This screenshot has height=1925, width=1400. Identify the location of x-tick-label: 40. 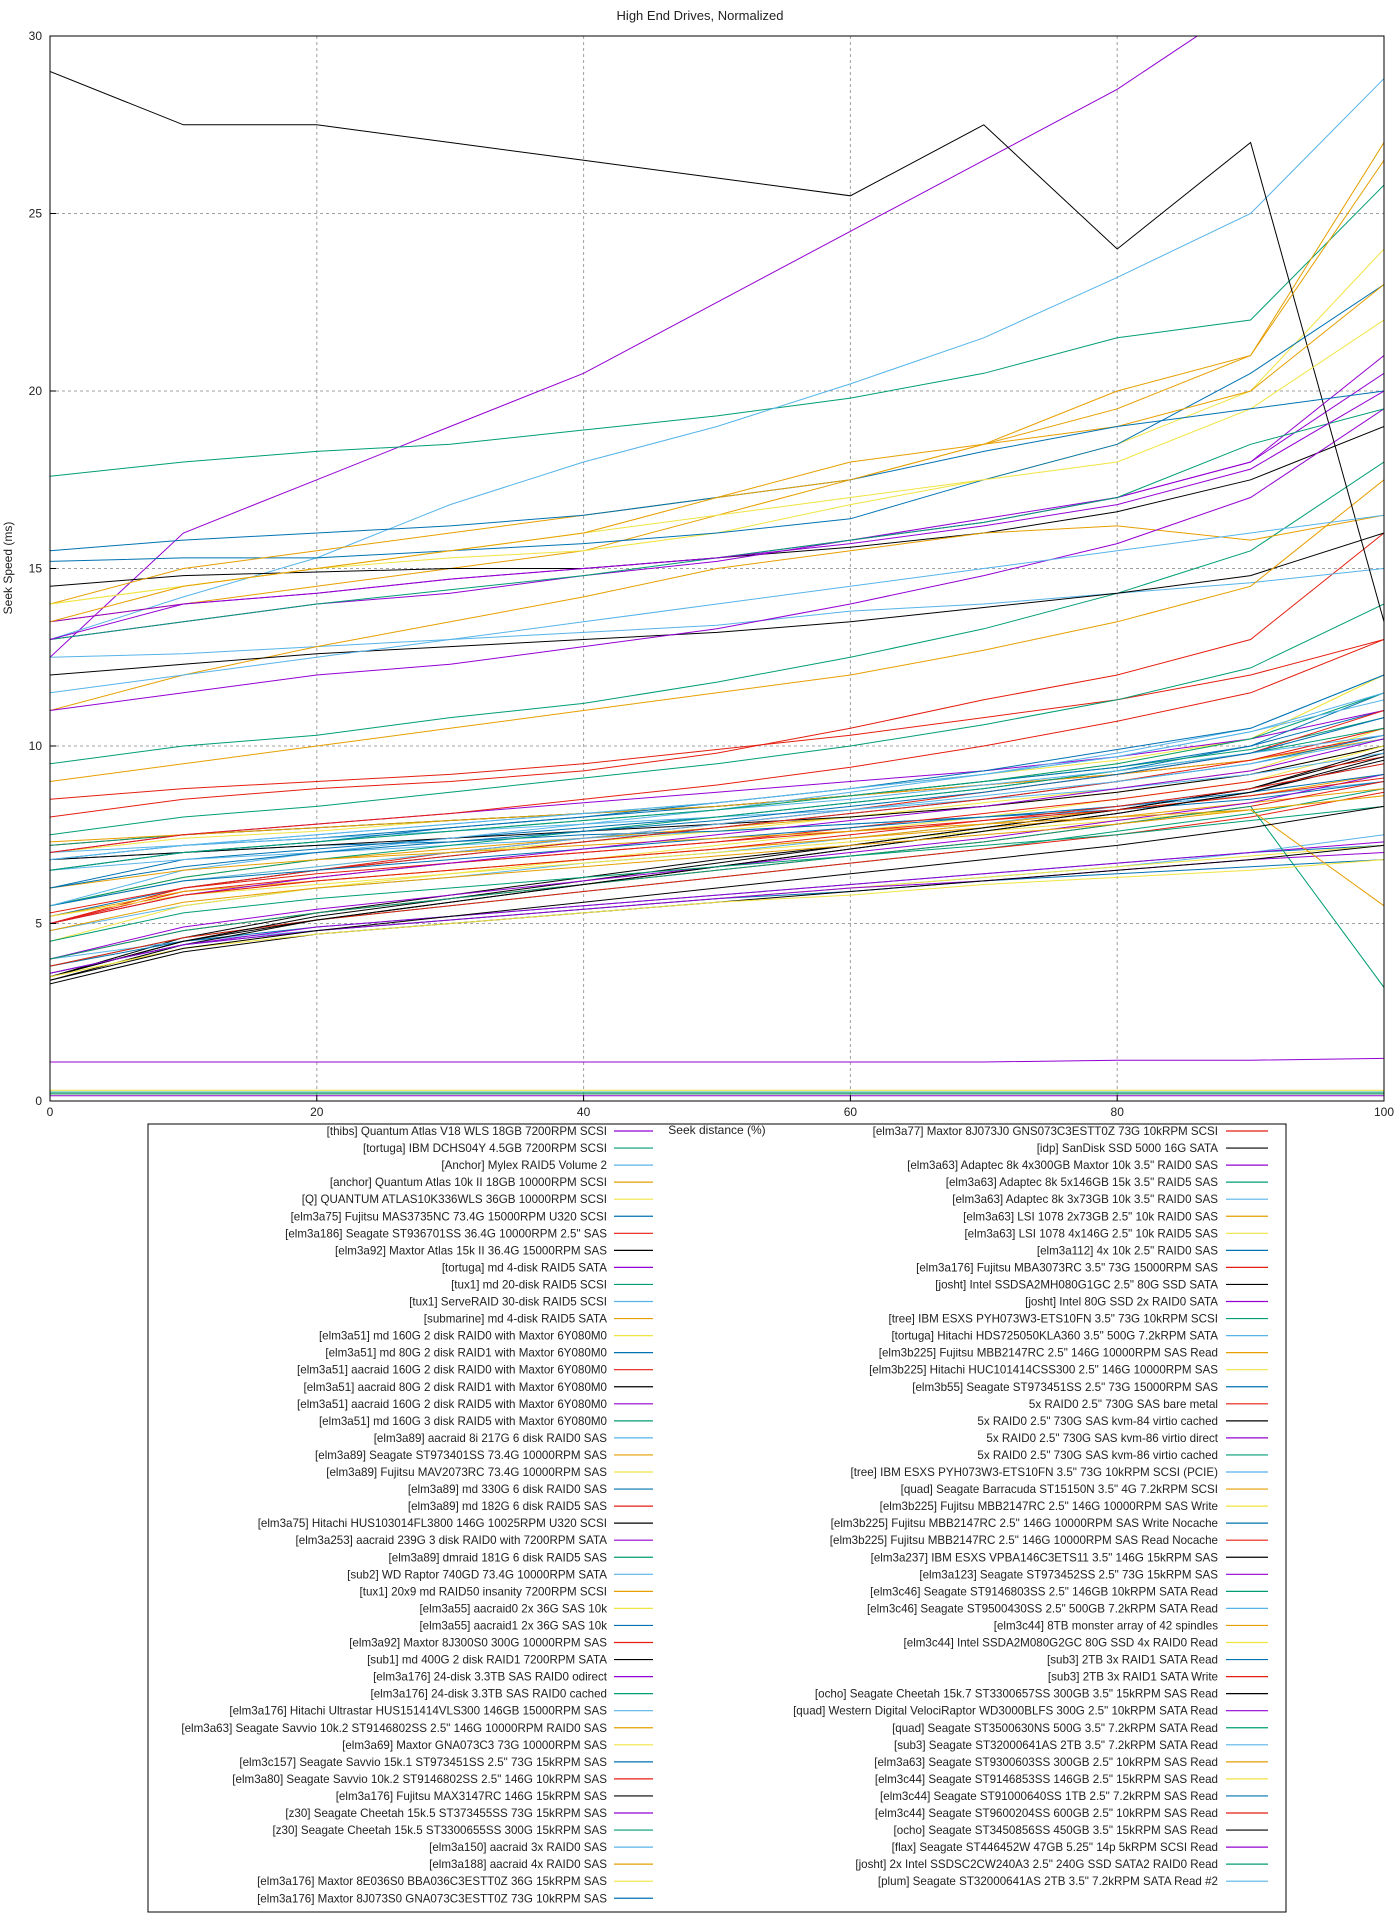
(584, 1112).